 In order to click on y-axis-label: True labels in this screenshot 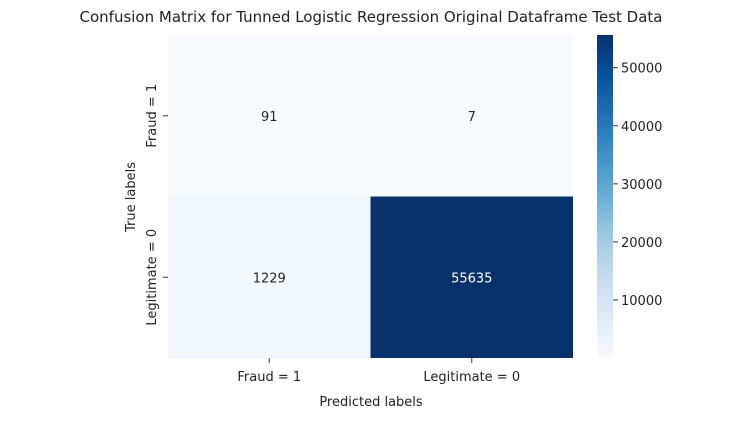, I will do `click(131, 197)`.